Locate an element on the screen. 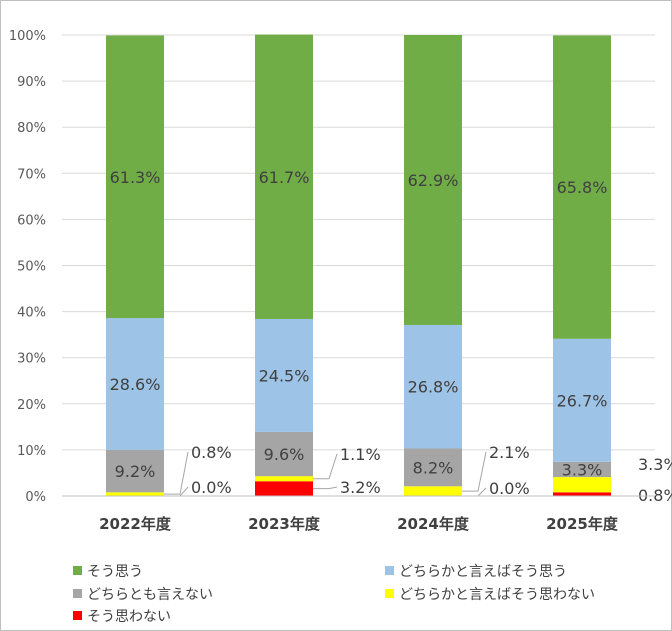 This screenshot has width=672, height=631. y-tick-label: 30% is located at coordinates (31, 359).